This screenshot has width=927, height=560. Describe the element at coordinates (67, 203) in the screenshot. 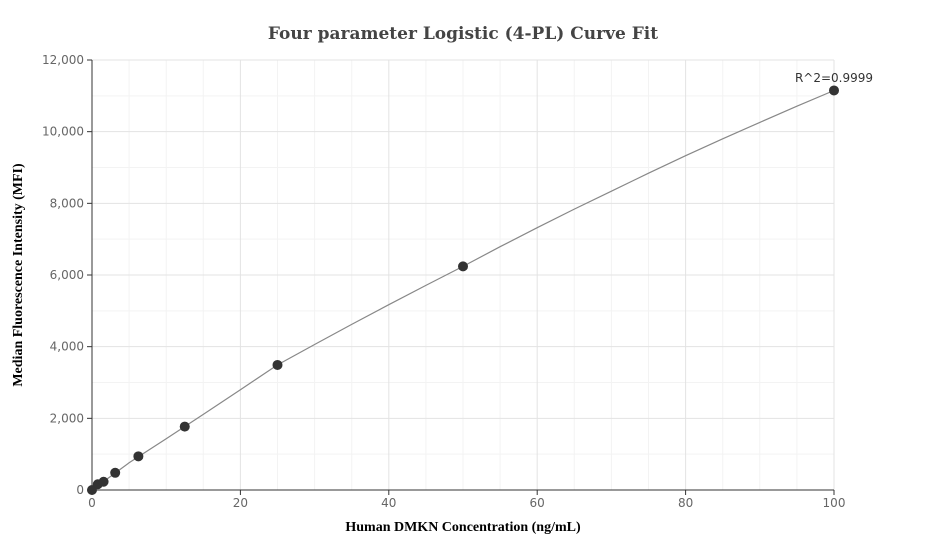

I see `y-tick-label: 8,000` at that location.